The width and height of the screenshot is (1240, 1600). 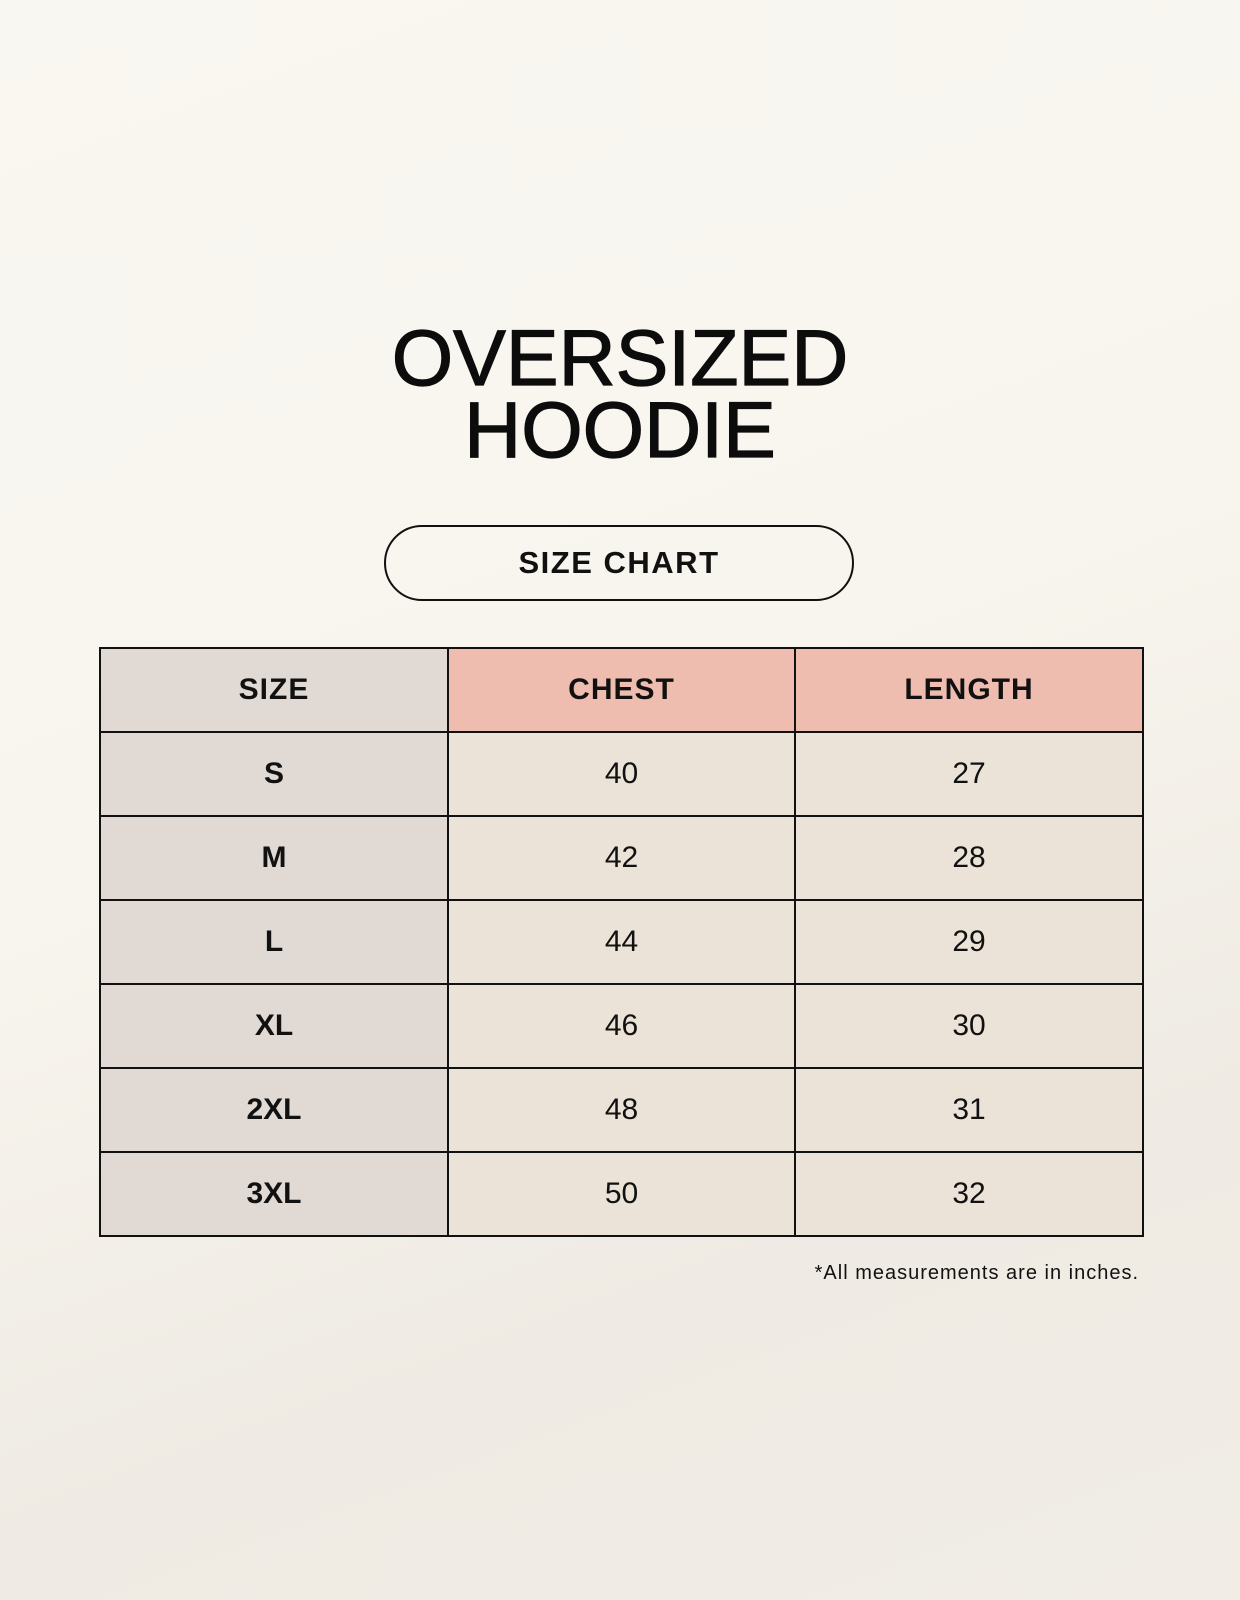 I want to click on cell-size: M, so click(x=274, y=858).